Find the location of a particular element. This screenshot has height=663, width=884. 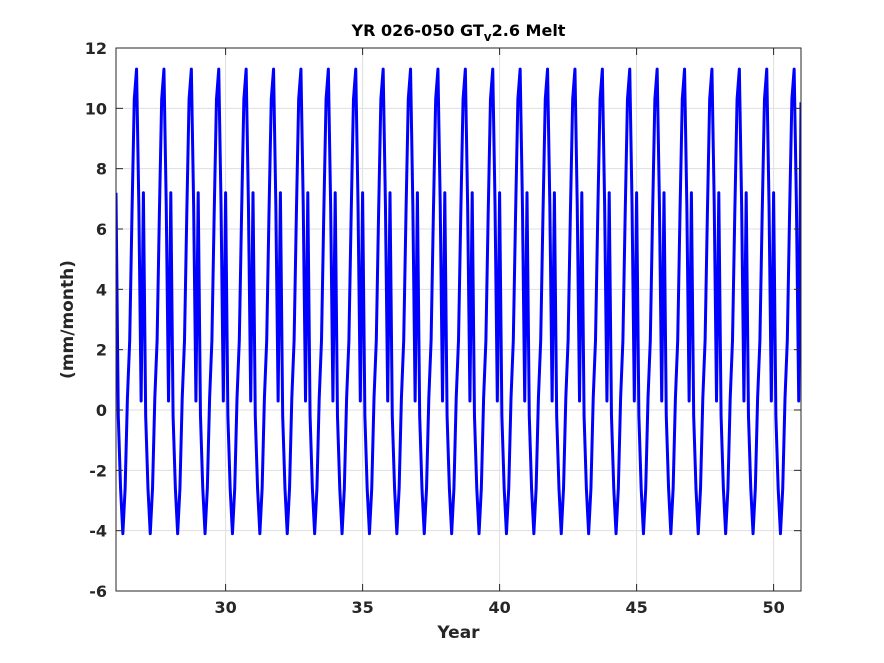

y-tick-label: -2 is located at coordinates (98, 470).